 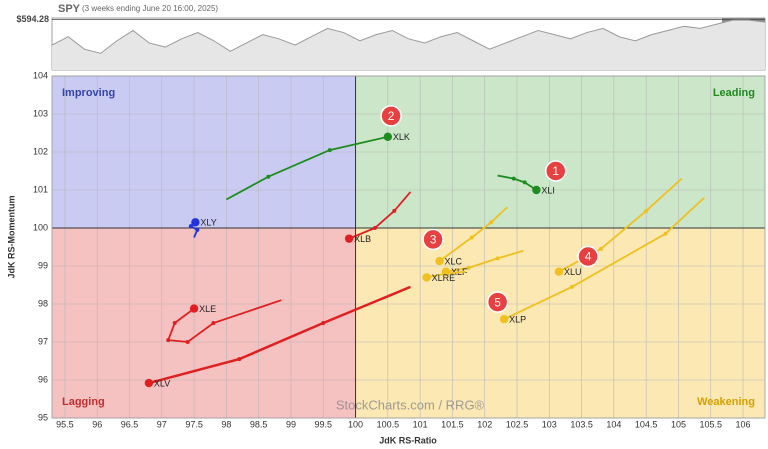 What do you see at coordinates (743, 424) in the screenshot?
I see `x-tick-label: 106` at bounding box center [743, 424].